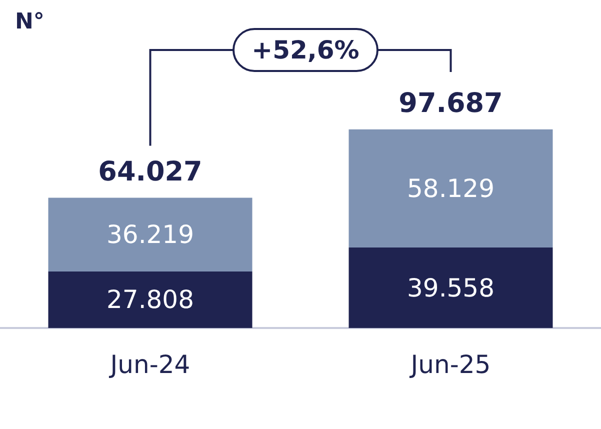 The image size is (601, 429). Describe the element at coordinates (149, 364) in the screenshot. I see `x-tick-label: Jun-24` at that location.